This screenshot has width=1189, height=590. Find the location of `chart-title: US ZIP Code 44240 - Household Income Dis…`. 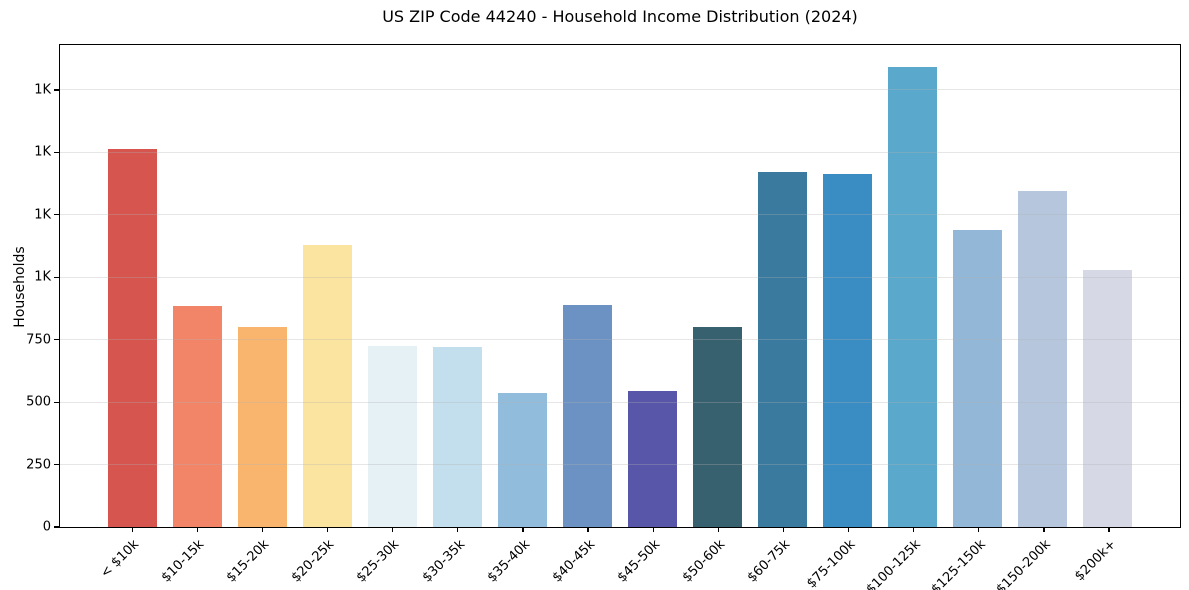

chart-title: US ZIP Code 44240 - Household Income Dis… is located at coordinates (620, 16).